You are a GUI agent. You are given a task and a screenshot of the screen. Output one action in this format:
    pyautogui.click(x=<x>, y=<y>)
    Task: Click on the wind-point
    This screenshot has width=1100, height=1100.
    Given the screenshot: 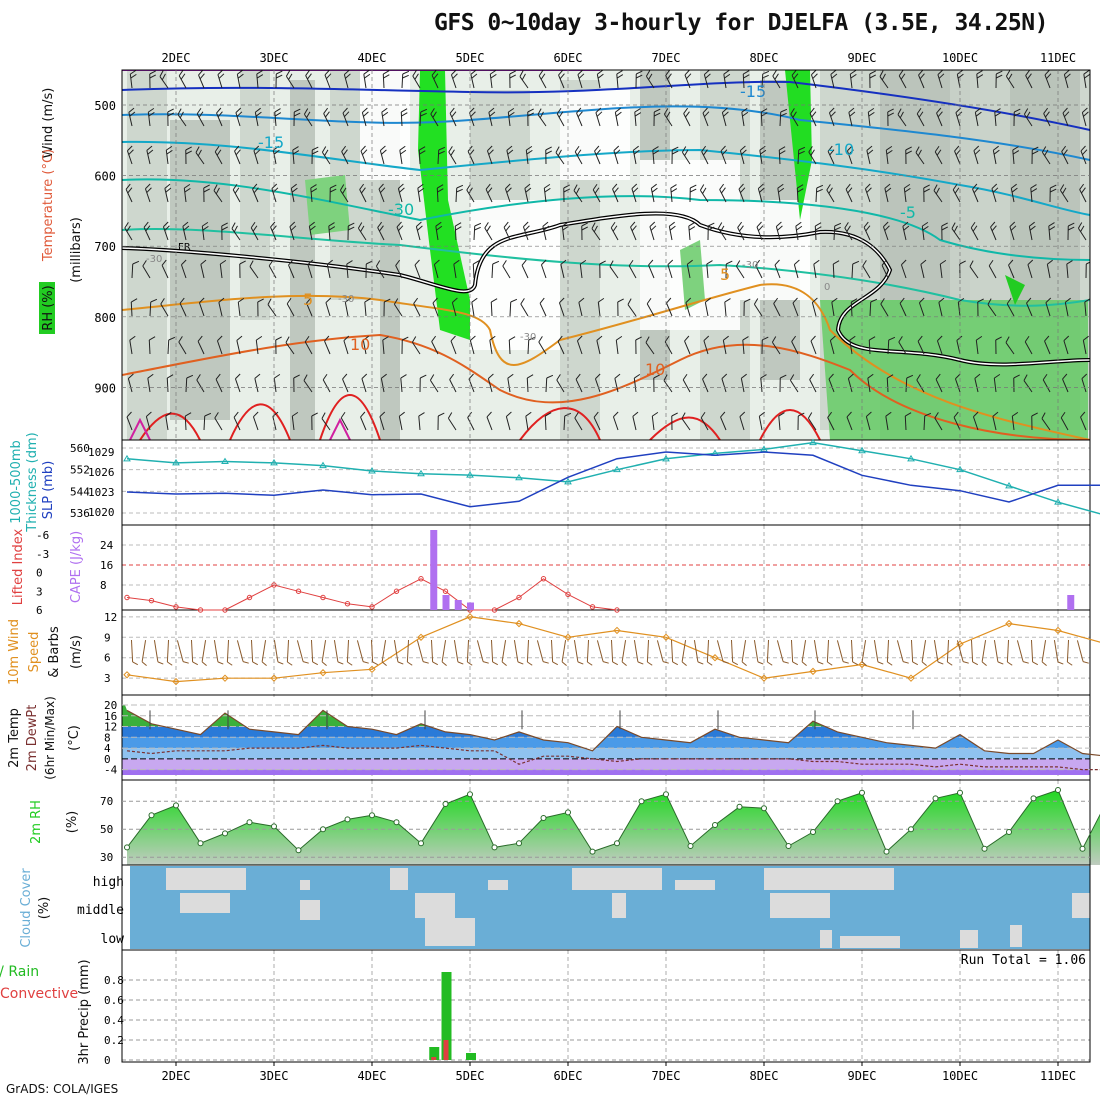 What is the action you would take?
    pyautogui.click(x=568, y=637)
    